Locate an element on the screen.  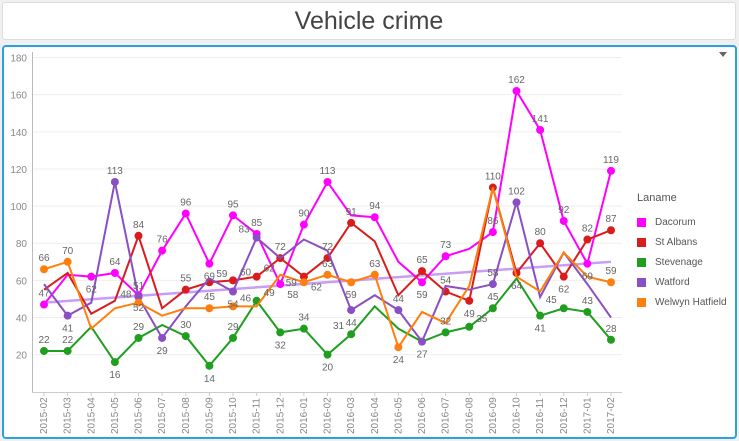
data-label: 84 is located at coordinates (139, 225).